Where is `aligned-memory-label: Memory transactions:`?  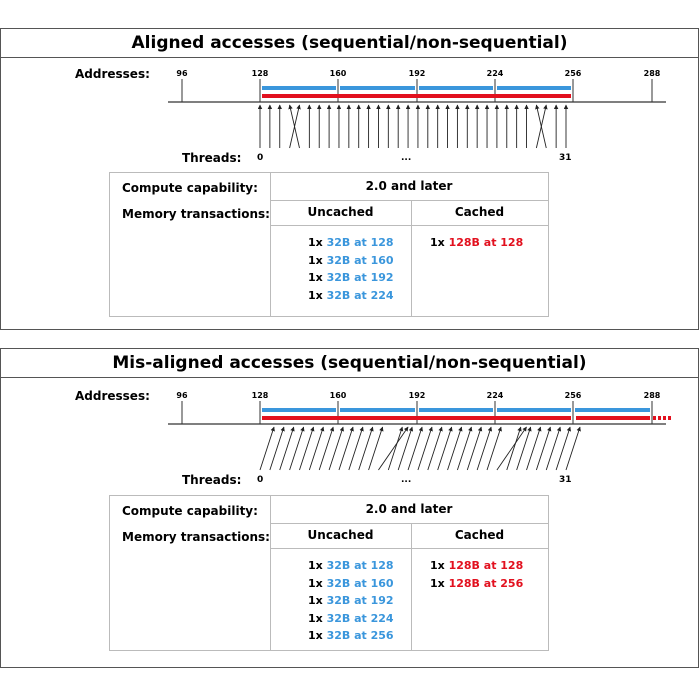
aligned-memory-label: Memory transactions: is located at coordinates (196, 214).